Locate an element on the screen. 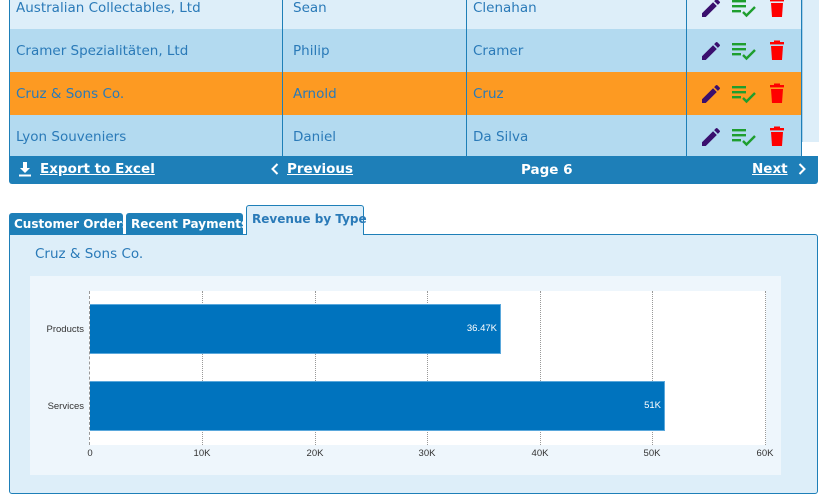 The image size is (823, 497). export-to-excel-button: Export to Excel is located at coordinates (86, 169).